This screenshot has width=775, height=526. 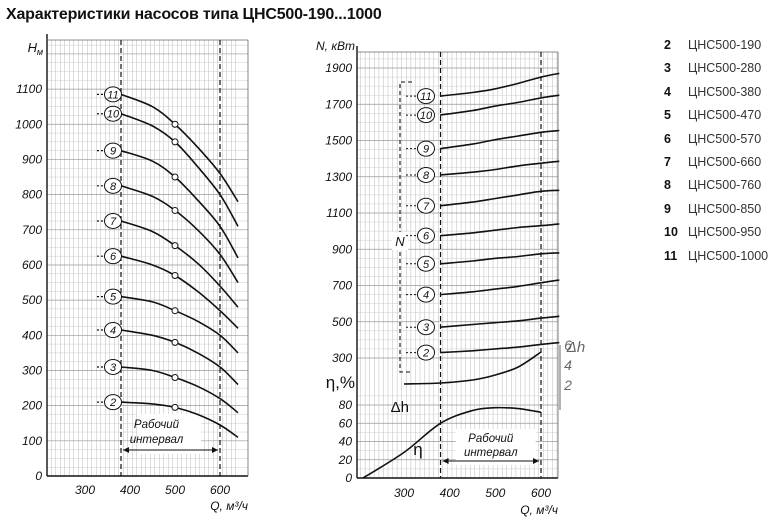 What do you see at coordinates (338, 68) in the screenshot?
I see `power-y-tick-label: 1900` at bounding box center [338, 68].